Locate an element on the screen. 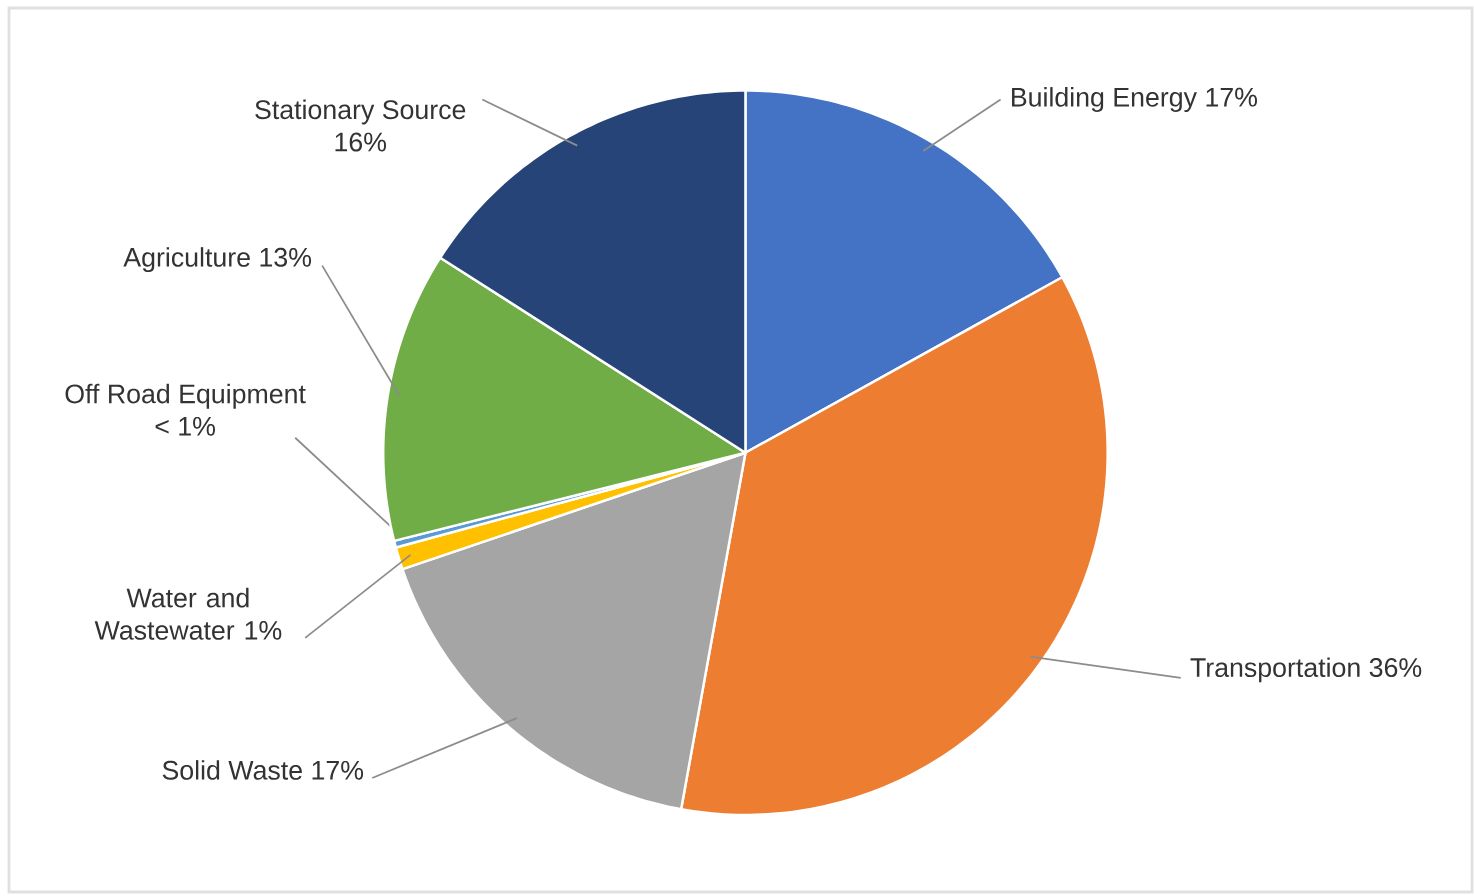 The height and width of the screenshot is (896, 1474). slice-label: Stationary Source is located at coordinates (360, 112).